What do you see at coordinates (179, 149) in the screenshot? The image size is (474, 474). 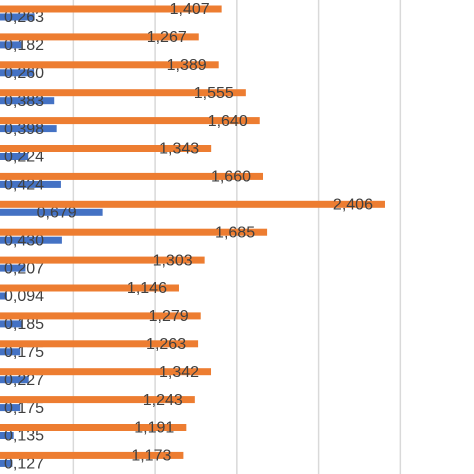 I see `value-label: 1,343` at bounding box center [179, 149].